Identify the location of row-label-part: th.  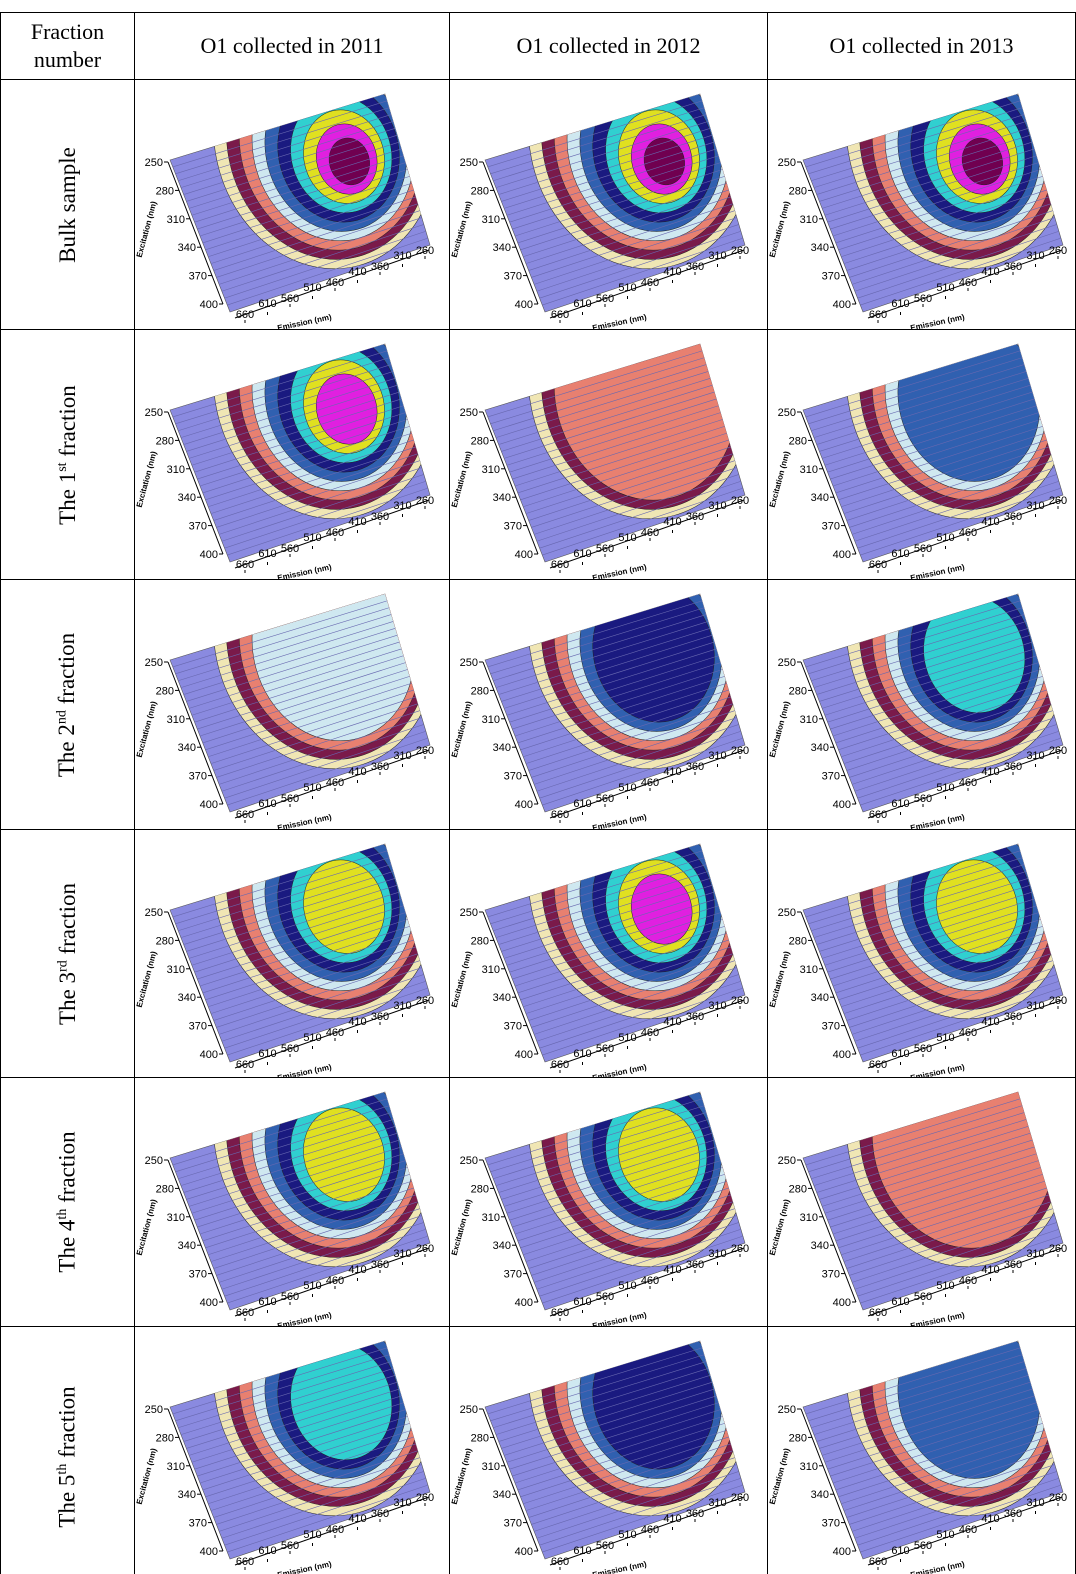
(62, 1469).